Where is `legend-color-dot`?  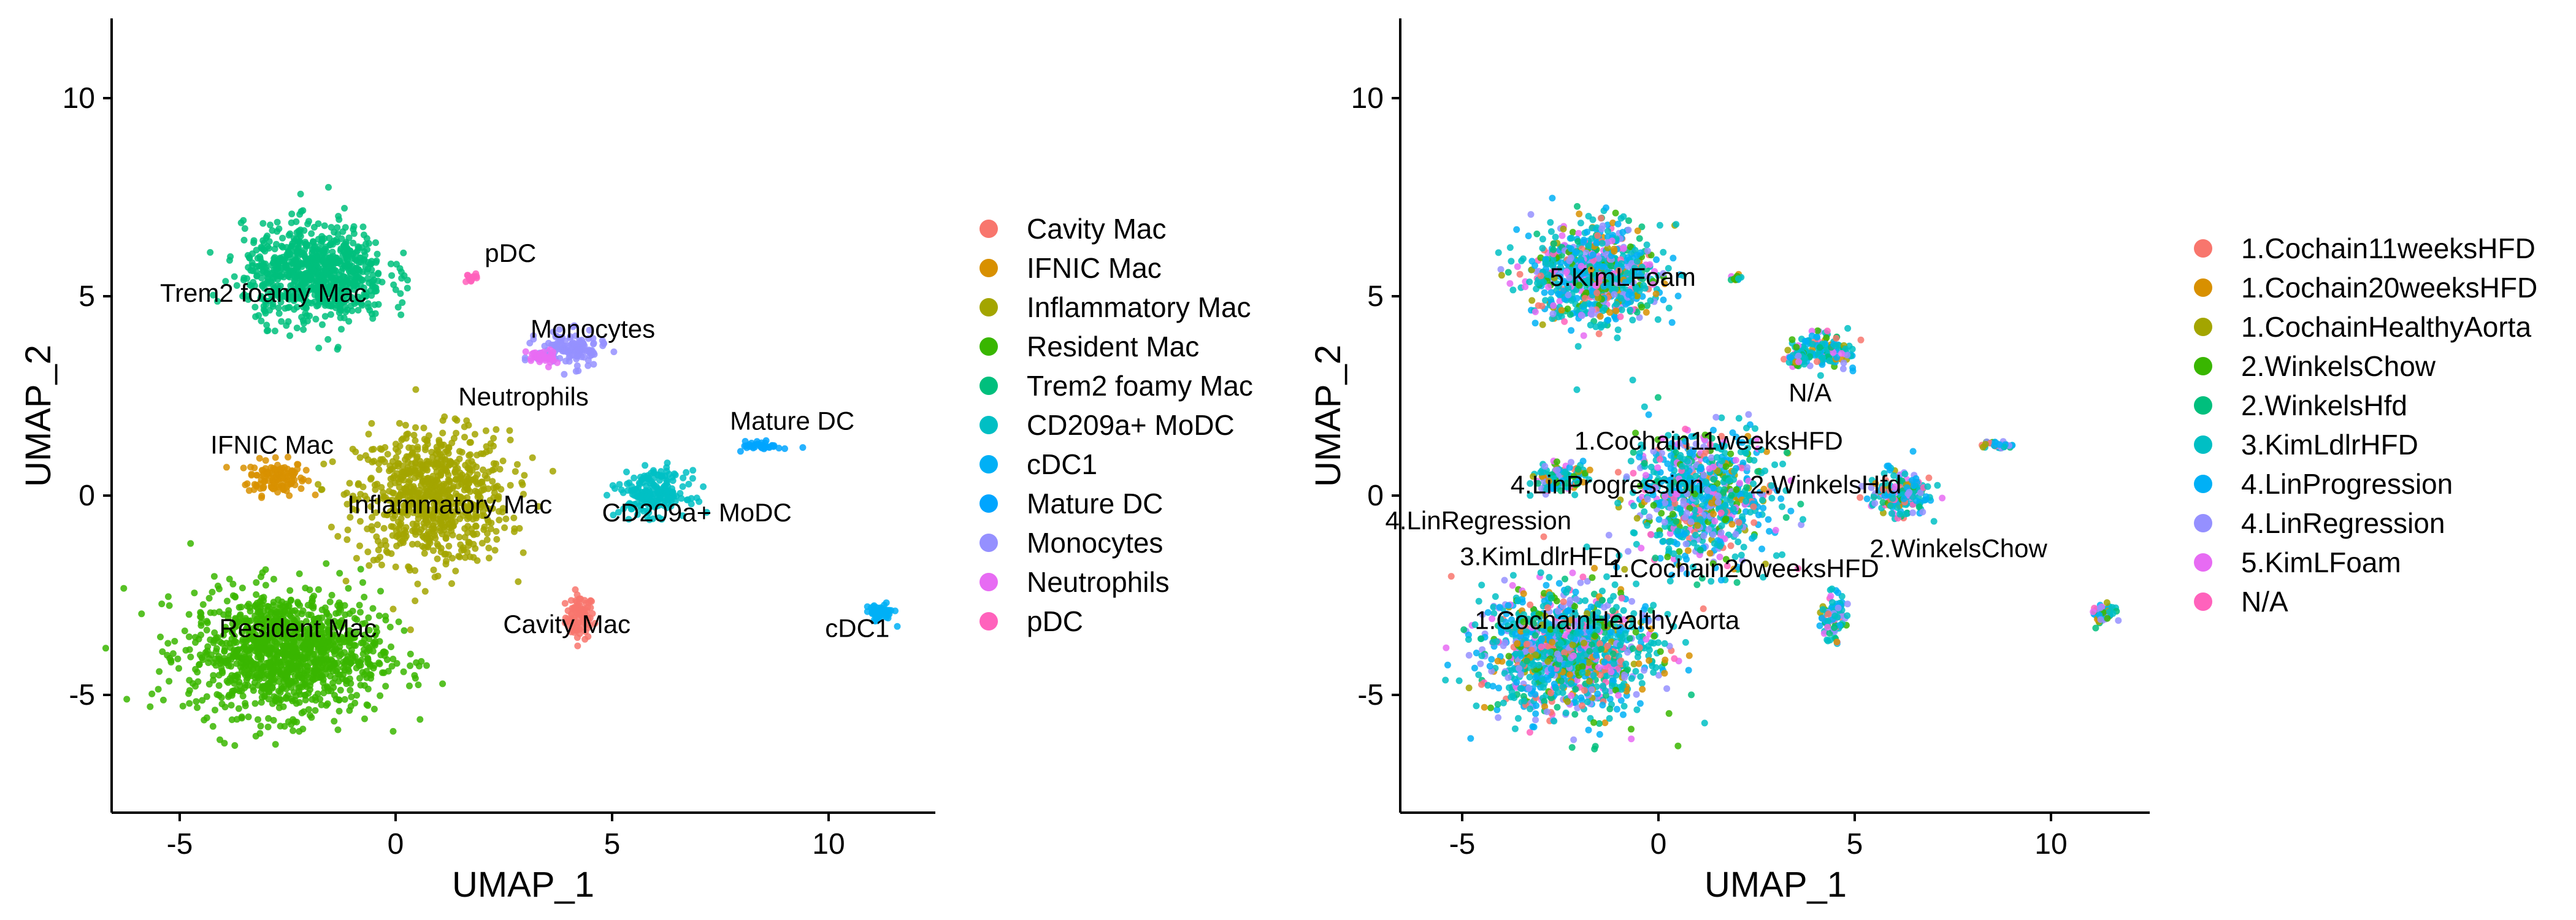
legend-color-dot is located at coordinates (988, 543).